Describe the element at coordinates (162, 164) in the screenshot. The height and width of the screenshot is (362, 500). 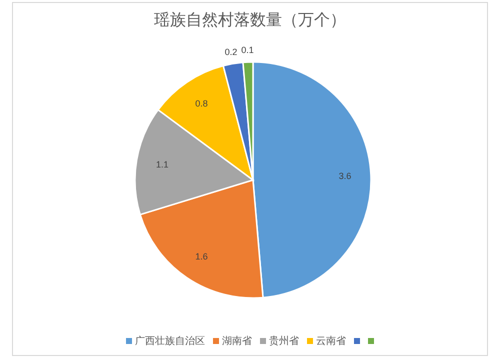
I see `data-label: 1.1` at that location.